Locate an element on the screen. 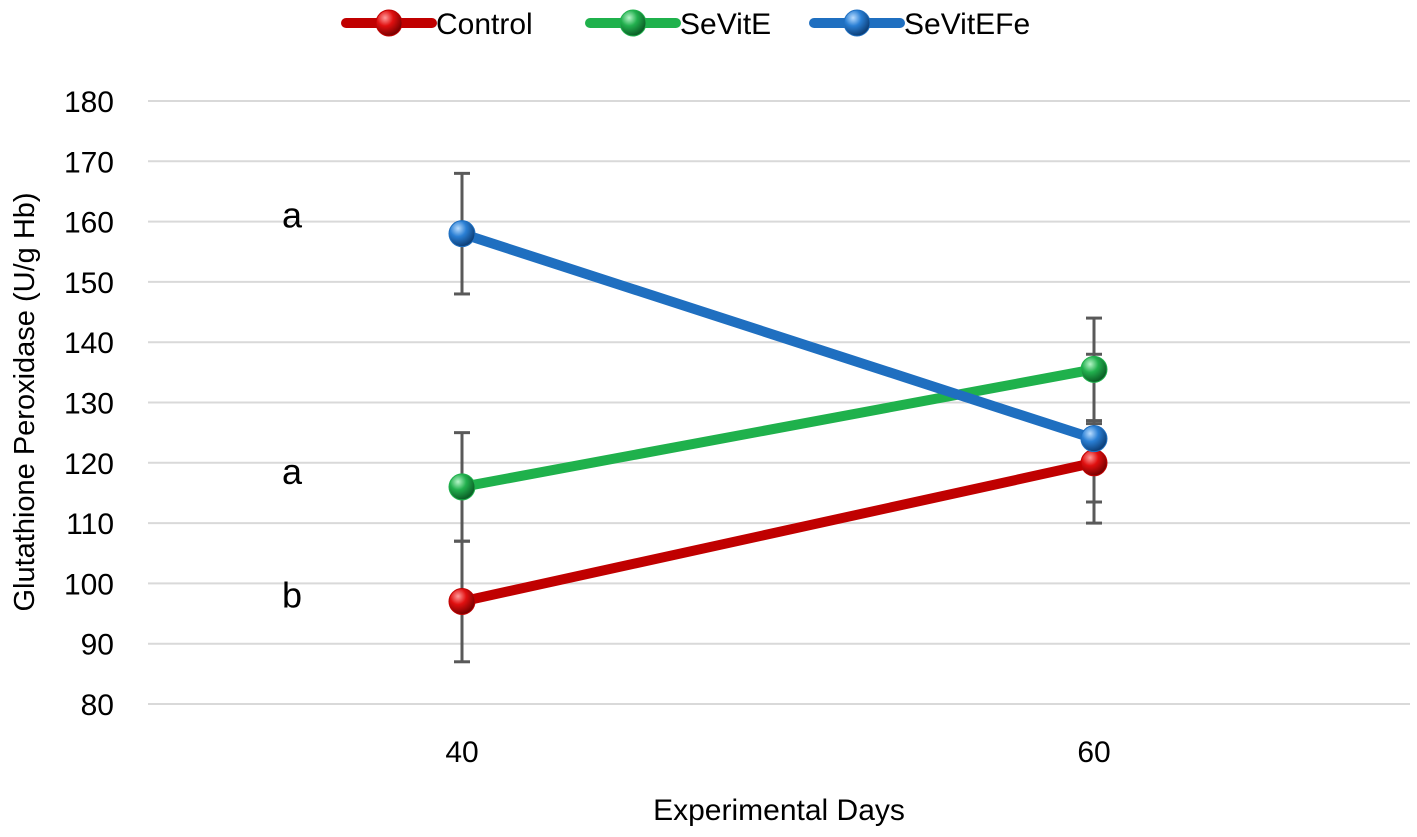 The height and width of the screenshot is (837, 1417). series-line-sevite is located at coordinates (778, 428).